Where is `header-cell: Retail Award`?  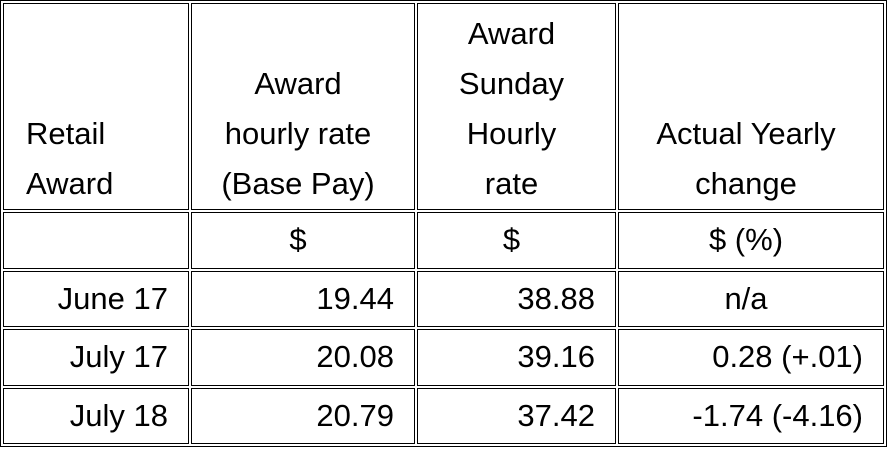
header-cell: Retail Award is located at coordinates (96, 107).